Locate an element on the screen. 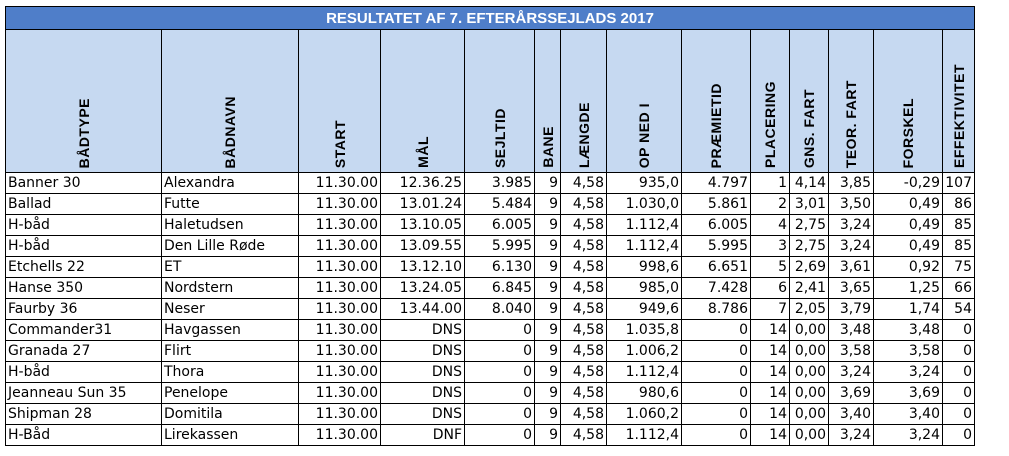  cell-placing: 7 is located at coordinates (770, 309).